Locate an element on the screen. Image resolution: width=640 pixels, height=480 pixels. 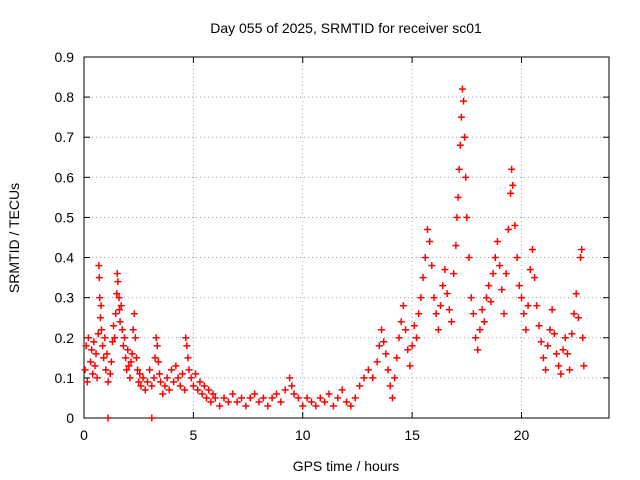
y-tick-label: 0.2 is located at coordinates (65, 338).